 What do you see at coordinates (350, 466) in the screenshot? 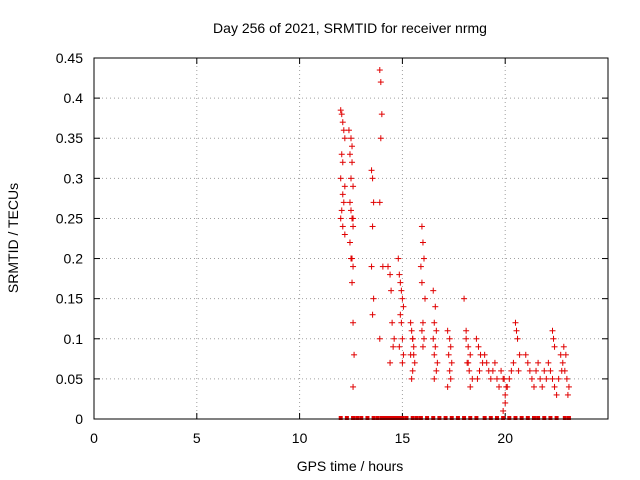
I see `x-axis-label: GPS time / hours` at bounding box center [350, 466].